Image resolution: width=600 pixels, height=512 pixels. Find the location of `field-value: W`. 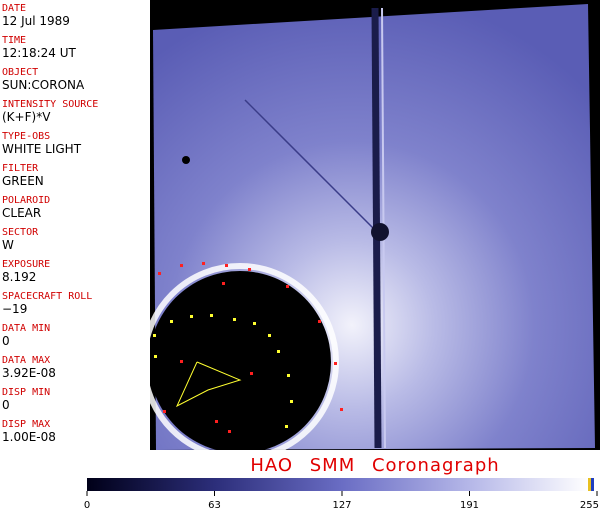

field-value: W is located at coordinates (8, 245).